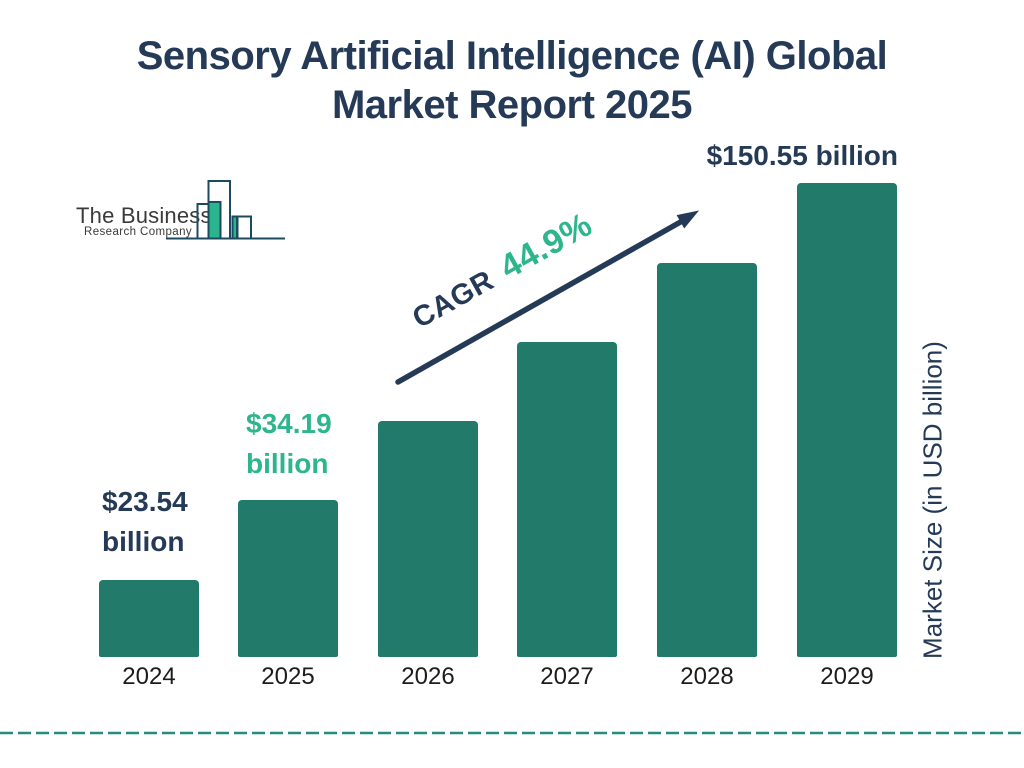 The width and height of the screenshot is (1024, 768). I want to click on value-label-2029: $150.55 billion, so click(802, 155).